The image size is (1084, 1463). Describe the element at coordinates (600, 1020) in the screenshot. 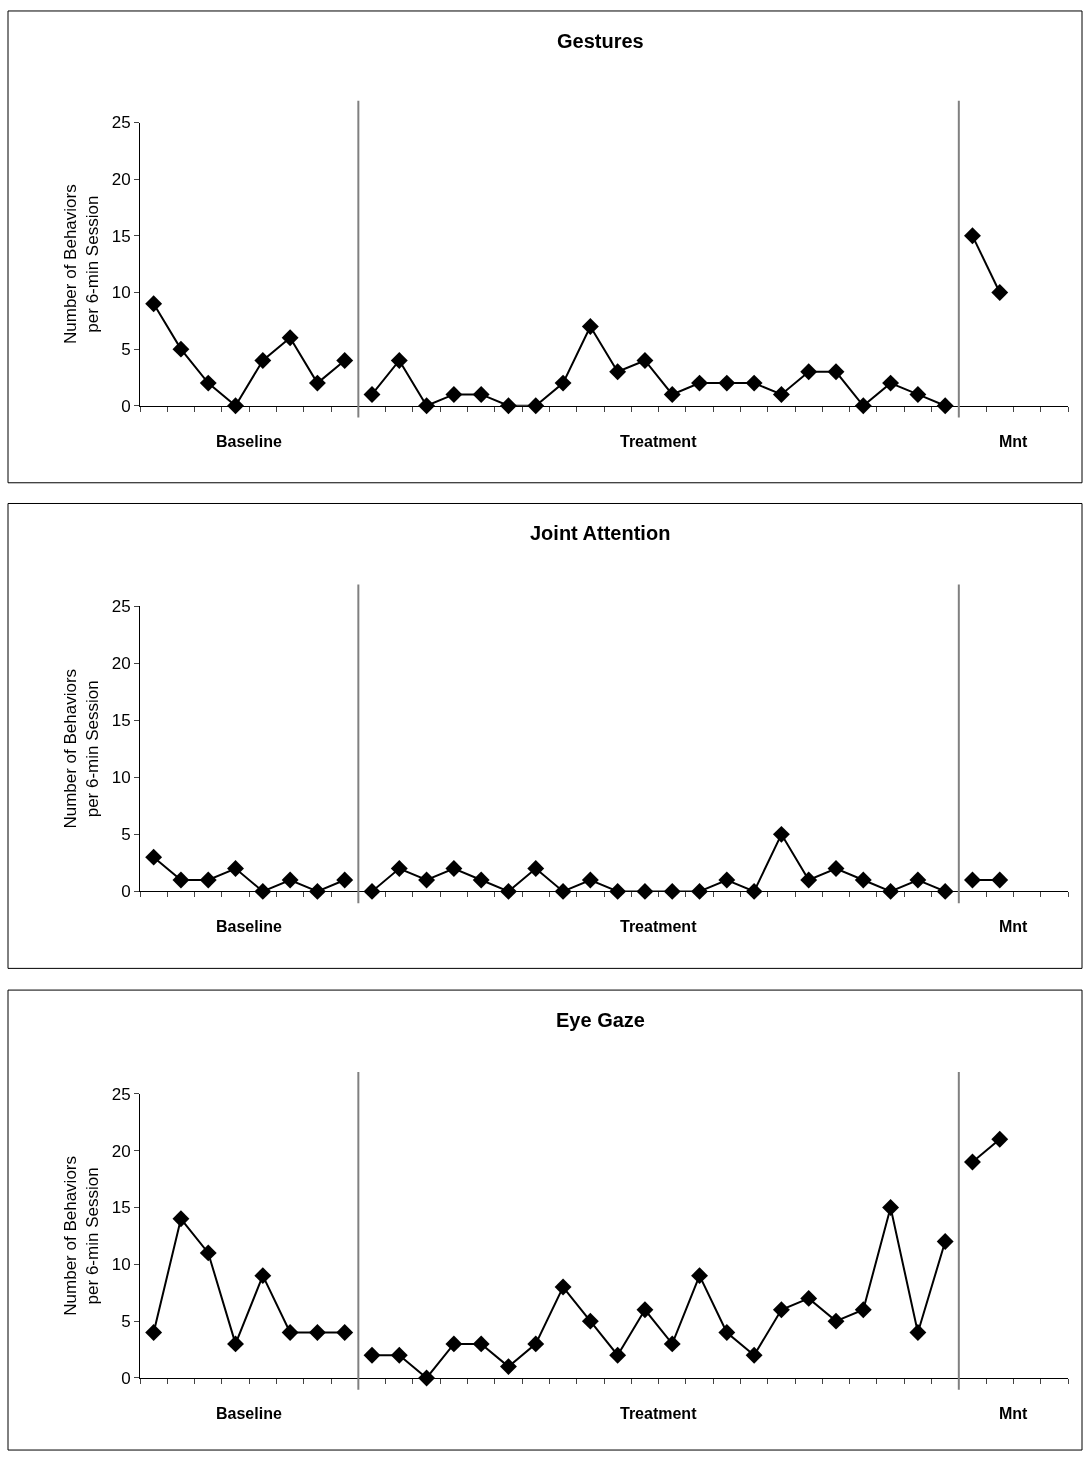

I see `chart-title: Eye Gaze` at that location.